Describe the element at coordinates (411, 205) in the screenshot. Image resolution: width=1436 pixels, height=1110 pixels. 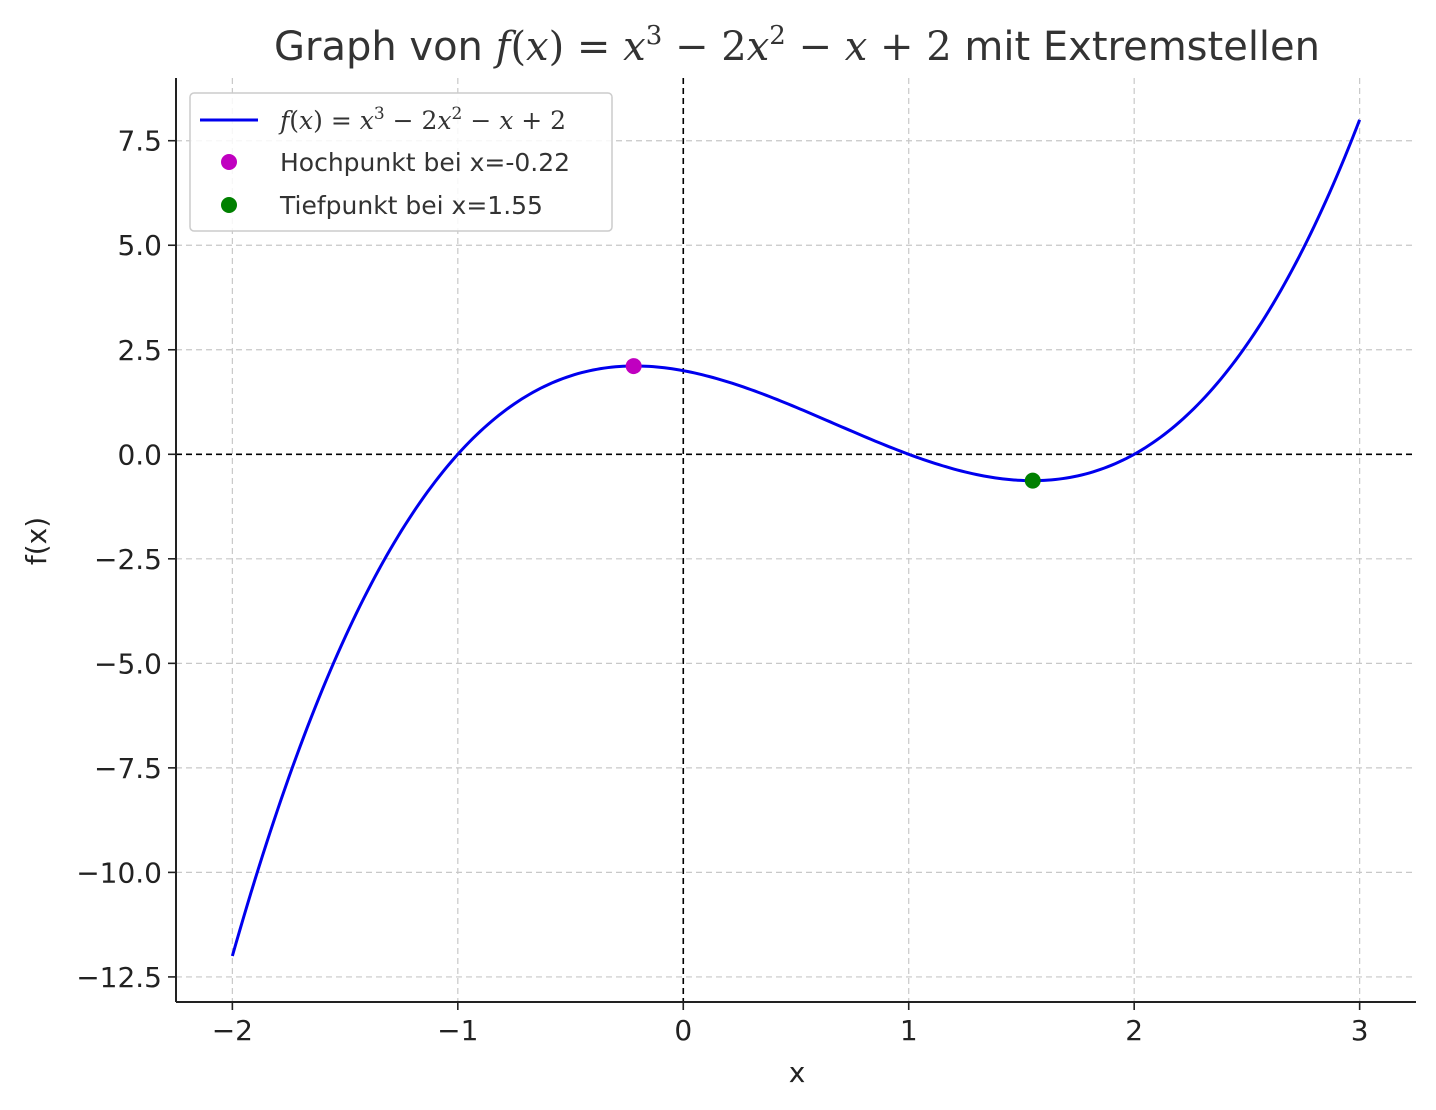
I see `legend-entry-tiefpunkt: Tiefpunkt bei x=1.55` at that location.